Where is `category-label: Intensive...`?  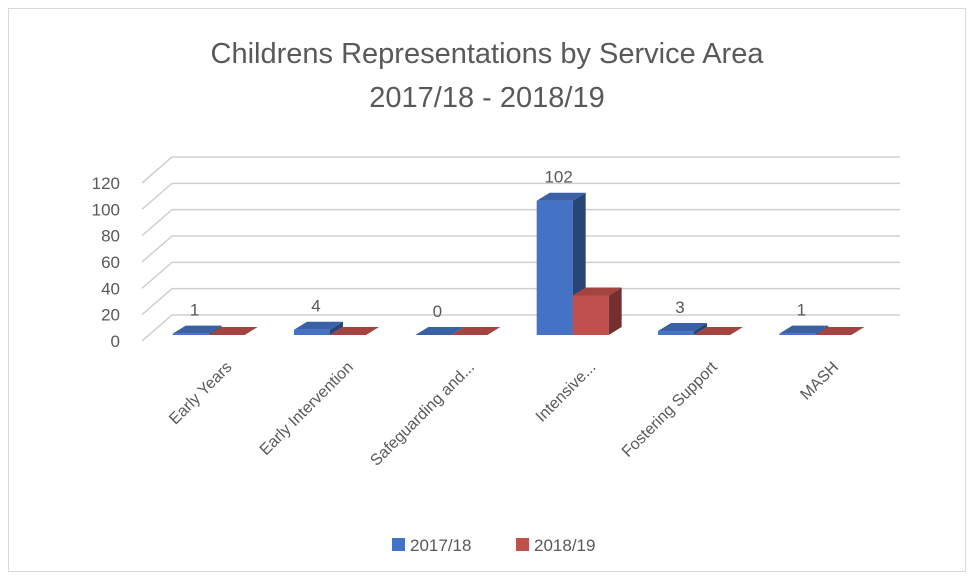
category-label: Intensive... is located at coordinates (566, 392).